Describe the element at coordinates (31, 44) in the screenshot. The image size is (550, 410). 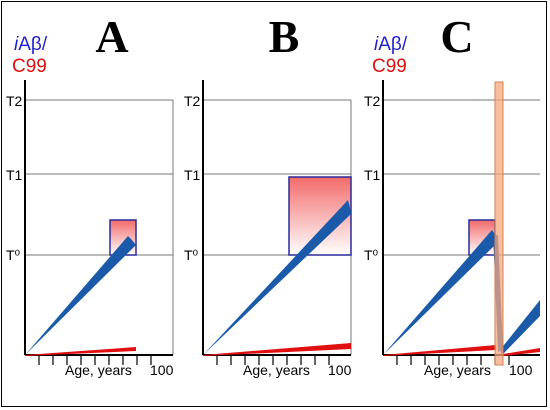
I see `panel-a-ylabel-iab: iAβ/` at that location.